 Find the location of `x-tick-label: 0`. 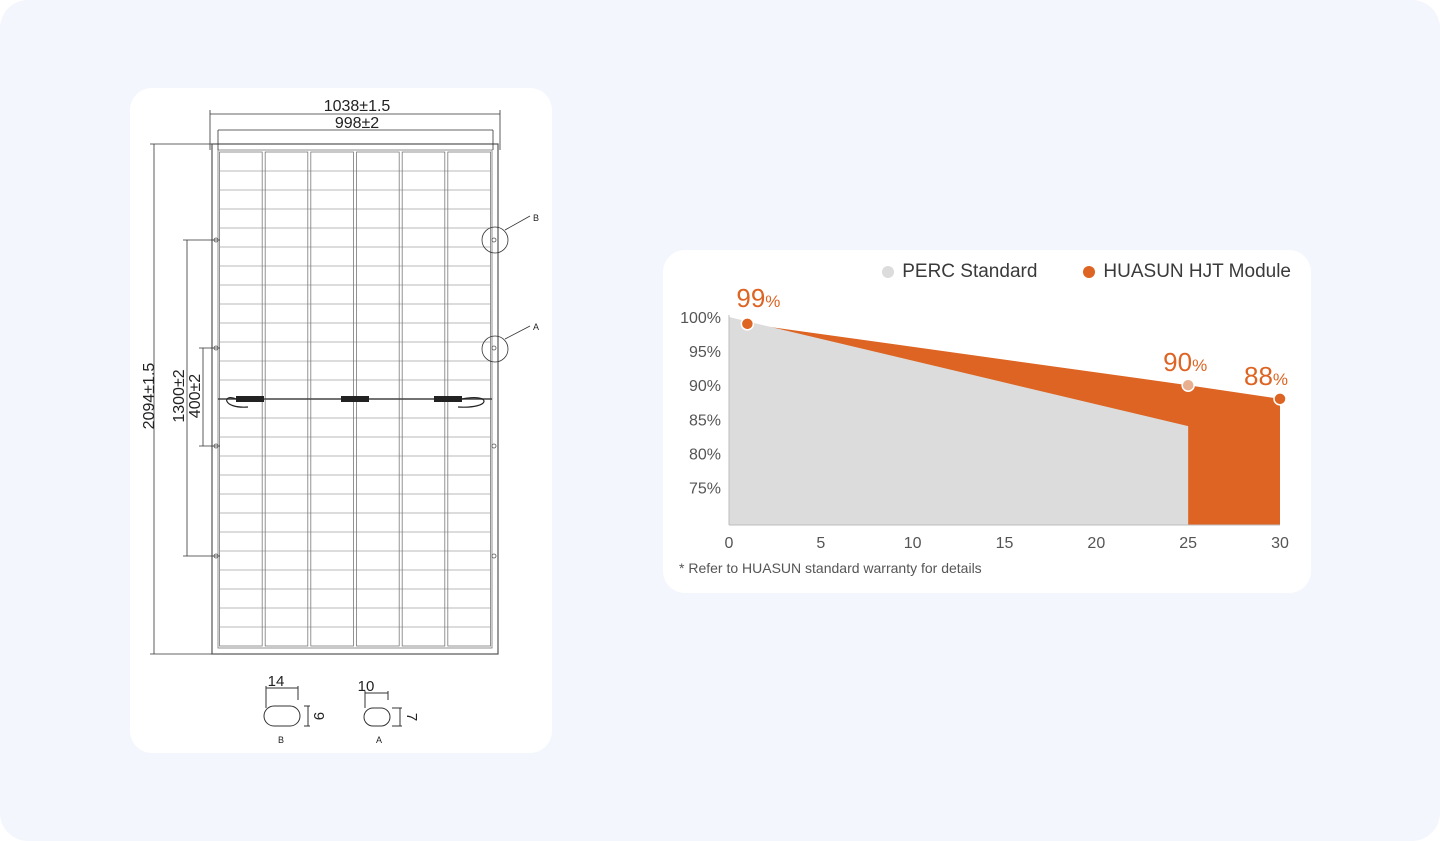

x-tick-label: 0 is located at coordinates (729, 543).